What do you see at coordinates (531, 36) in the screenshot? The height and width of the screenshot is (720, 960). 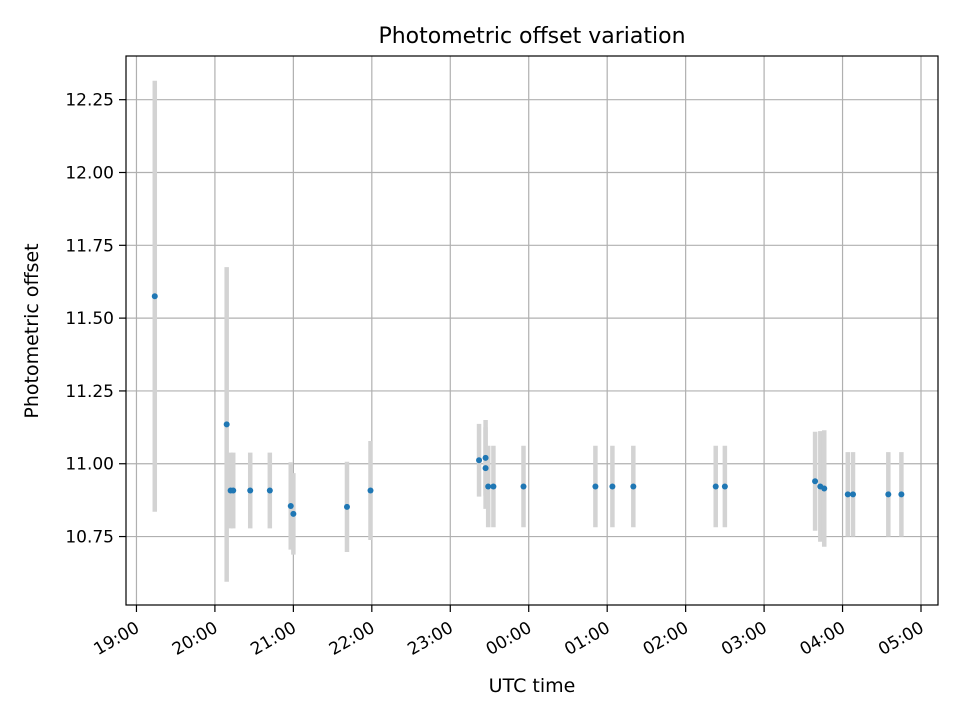 I see `chart-title: Photometric offset variation` at bounding box center [531, 36].